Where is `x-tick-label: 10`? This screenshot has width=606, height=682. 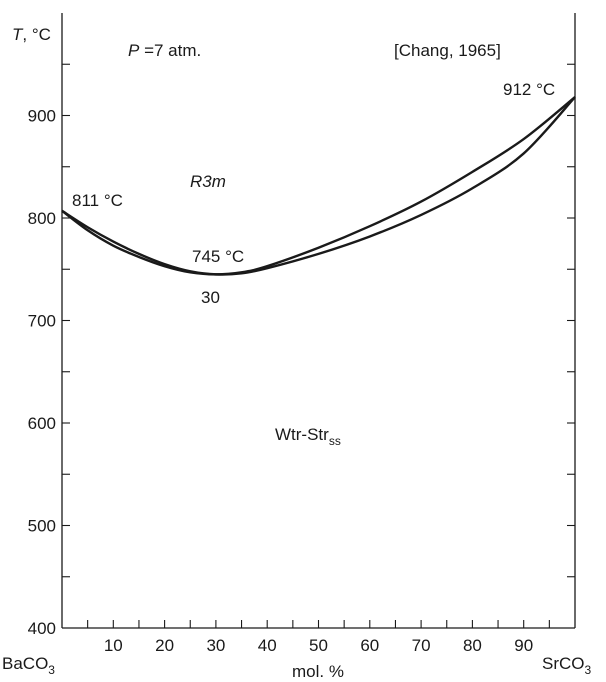
x-tick-label: 10 is located at coordinates (113, 645).